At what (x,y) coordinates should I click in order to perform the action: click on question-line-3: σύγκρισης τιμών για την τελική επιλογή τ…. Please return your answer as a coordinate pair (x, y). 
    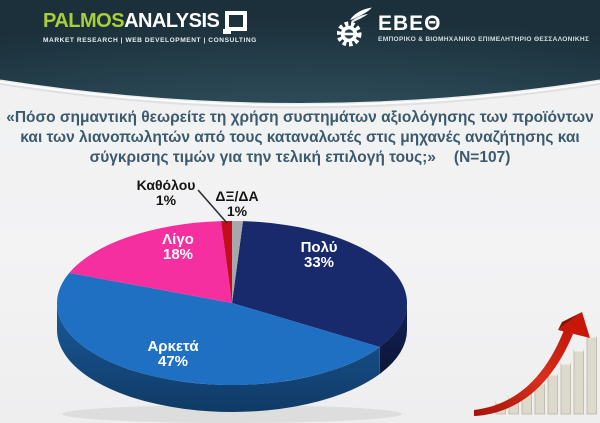
    Looking at the image, I should click on (300, 158).